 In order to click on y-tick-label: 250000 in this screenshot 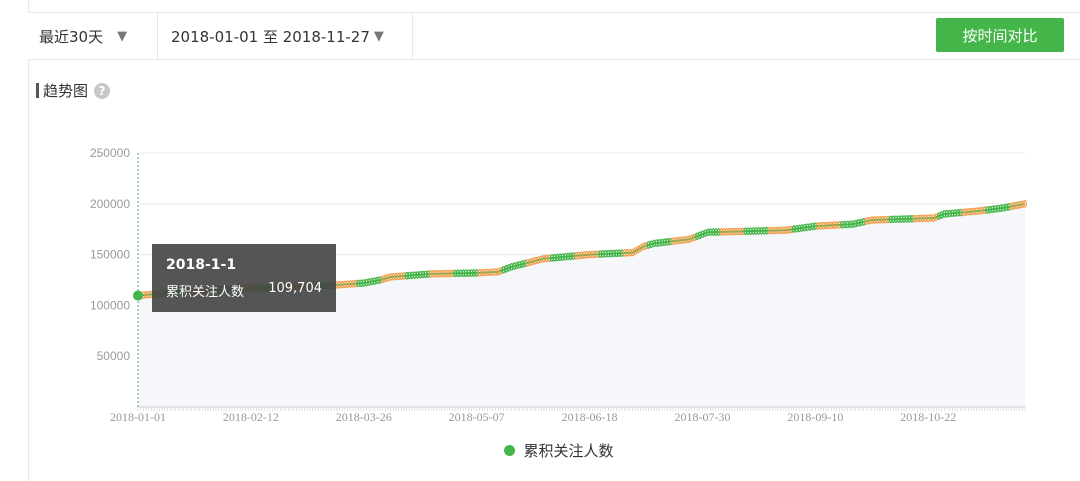, I will do `click(110, 153)`.